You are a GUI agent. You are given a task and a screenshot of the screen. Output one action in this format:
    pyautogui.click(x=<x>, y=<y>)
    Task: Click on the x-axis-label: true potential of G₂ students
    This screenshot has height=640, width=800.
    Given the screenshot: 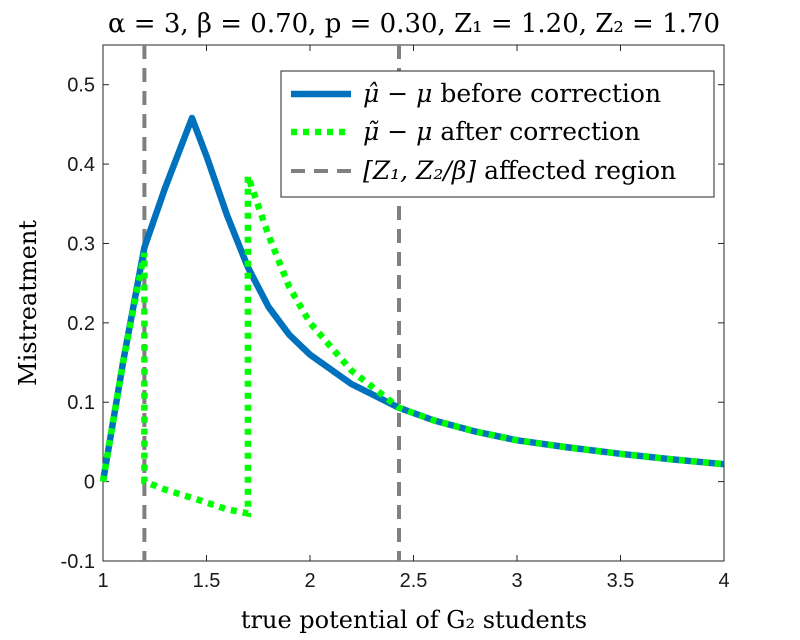 What is the action you would take?
    pyautogui.click(x=414, y=620)
    